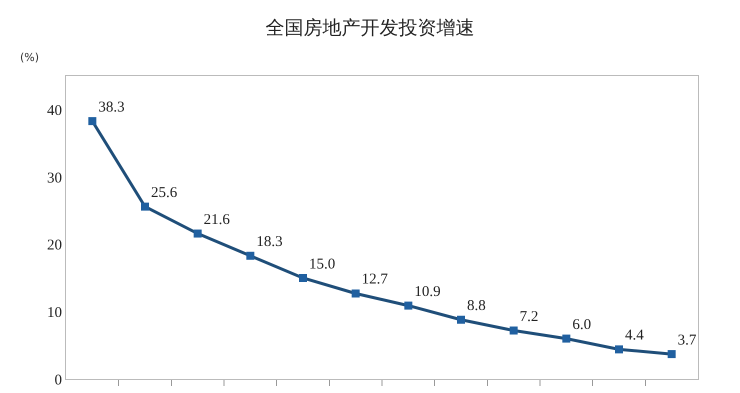 The width and height of the screenshot is (740, 393). What do you see at coordinates (58, 380) in the screenshot?
I see `y-tick-label: 0` at bounding box center [58, 380].